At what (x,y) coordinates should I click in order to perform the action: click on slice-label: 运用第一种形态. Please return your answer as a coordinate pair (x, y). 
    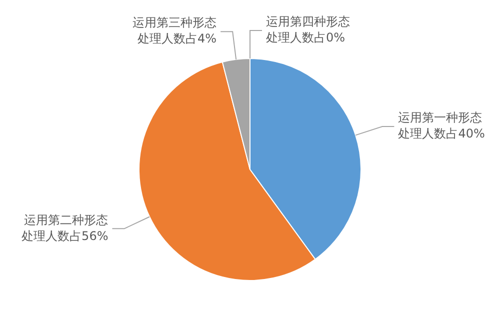
    Looking at the image, I should click on (440, 117).